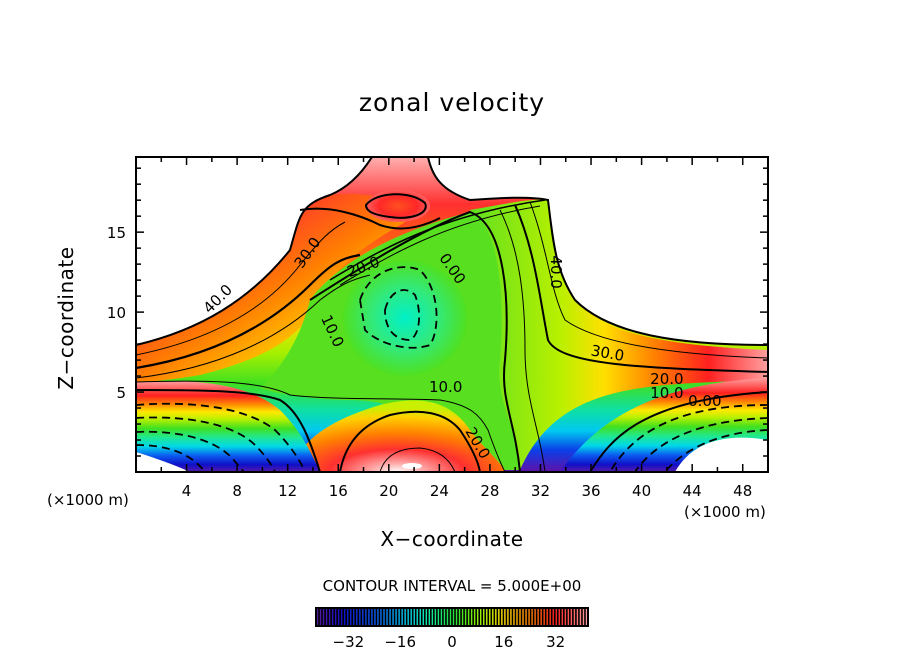 Image resolution: width=904 pixels, height=654 pixels. I want to click on y-tick-label: 15, so click(116, 233).